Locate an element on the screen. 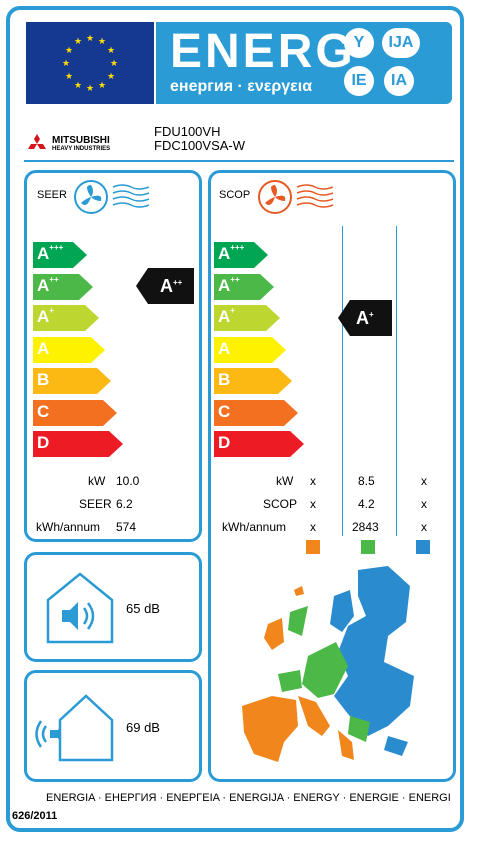 This screenshot has height=846, width=478. regulation-number: 626/2011 is located at coordinates (35, 816).